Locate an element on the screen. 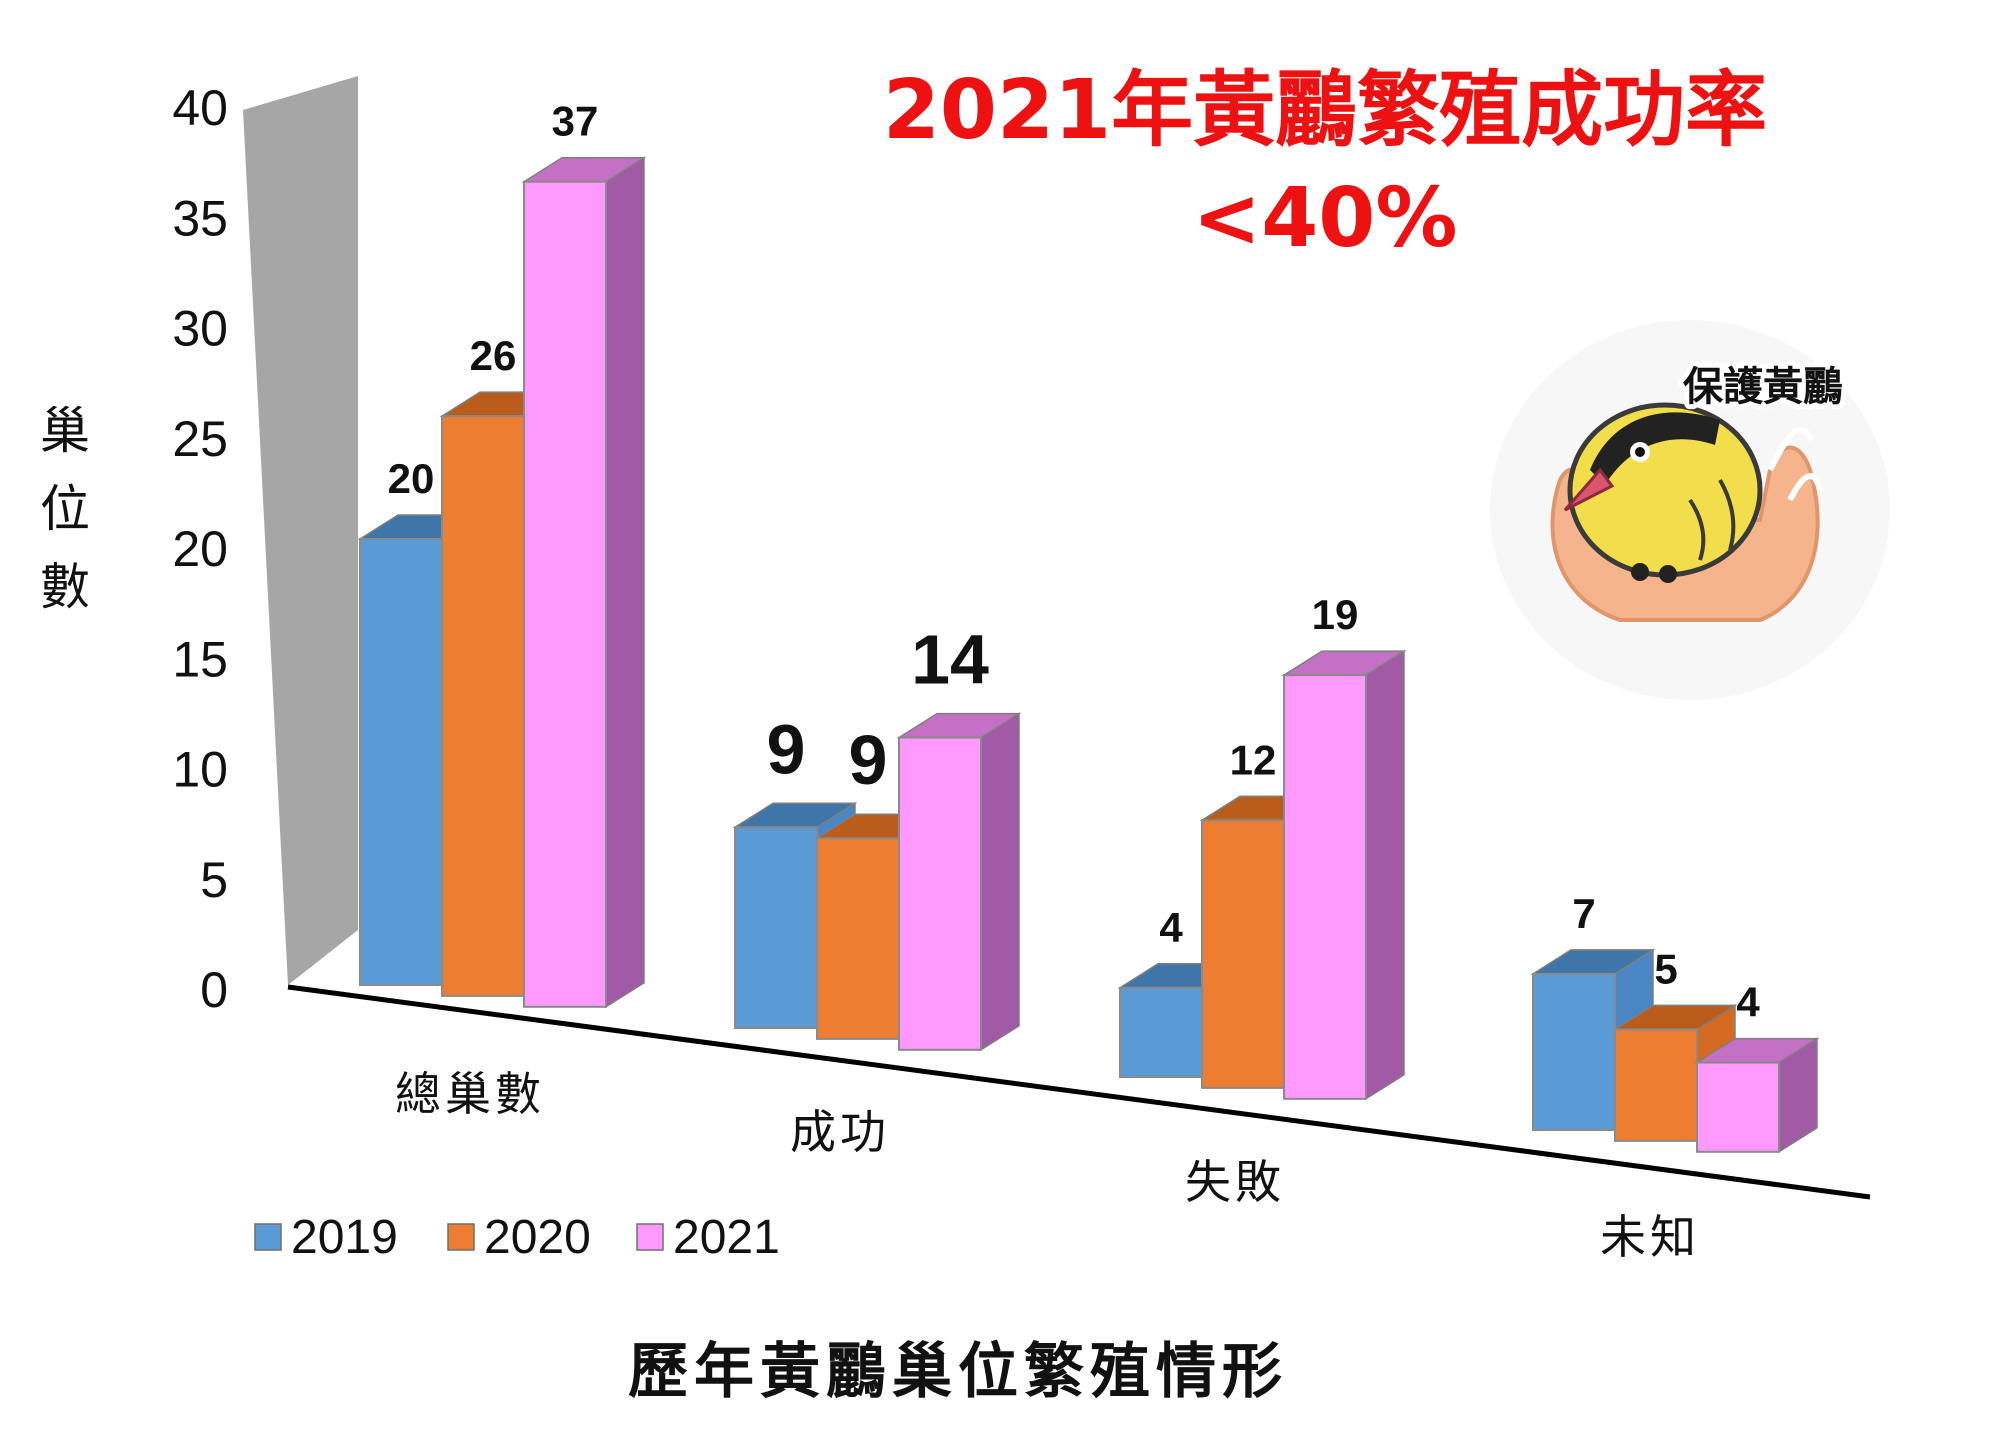  y-tick-label: 10 is located at coordinates (200, 770).